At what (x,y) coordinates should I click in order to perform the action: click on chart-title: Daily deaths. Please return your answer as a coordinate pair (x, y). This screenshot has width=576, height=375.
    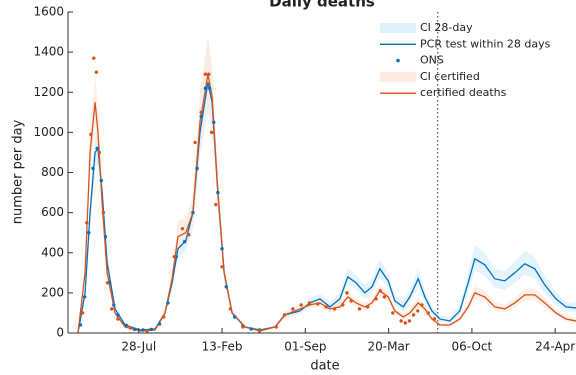
    Looking at the image, I should click on (322, 5).